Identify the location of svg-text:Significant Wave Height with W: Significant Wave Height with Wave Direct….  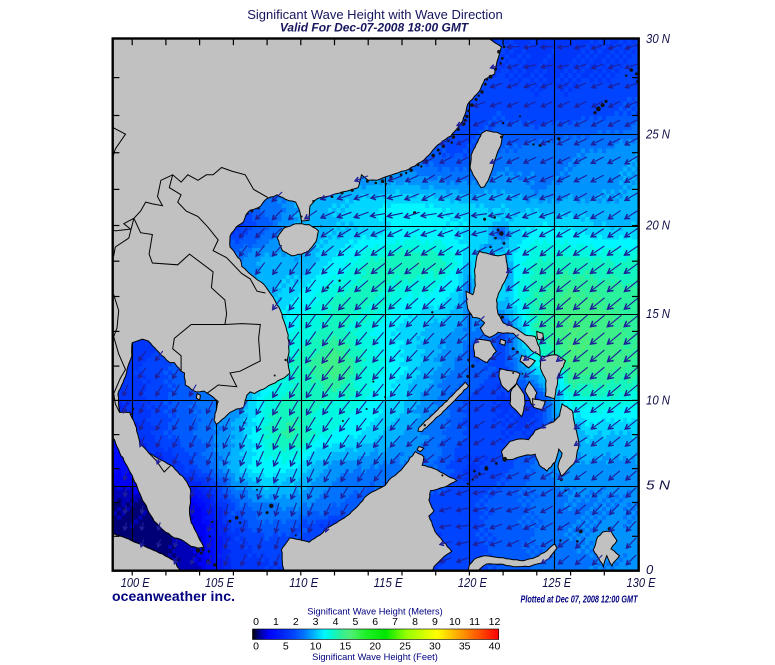
(375, 14).